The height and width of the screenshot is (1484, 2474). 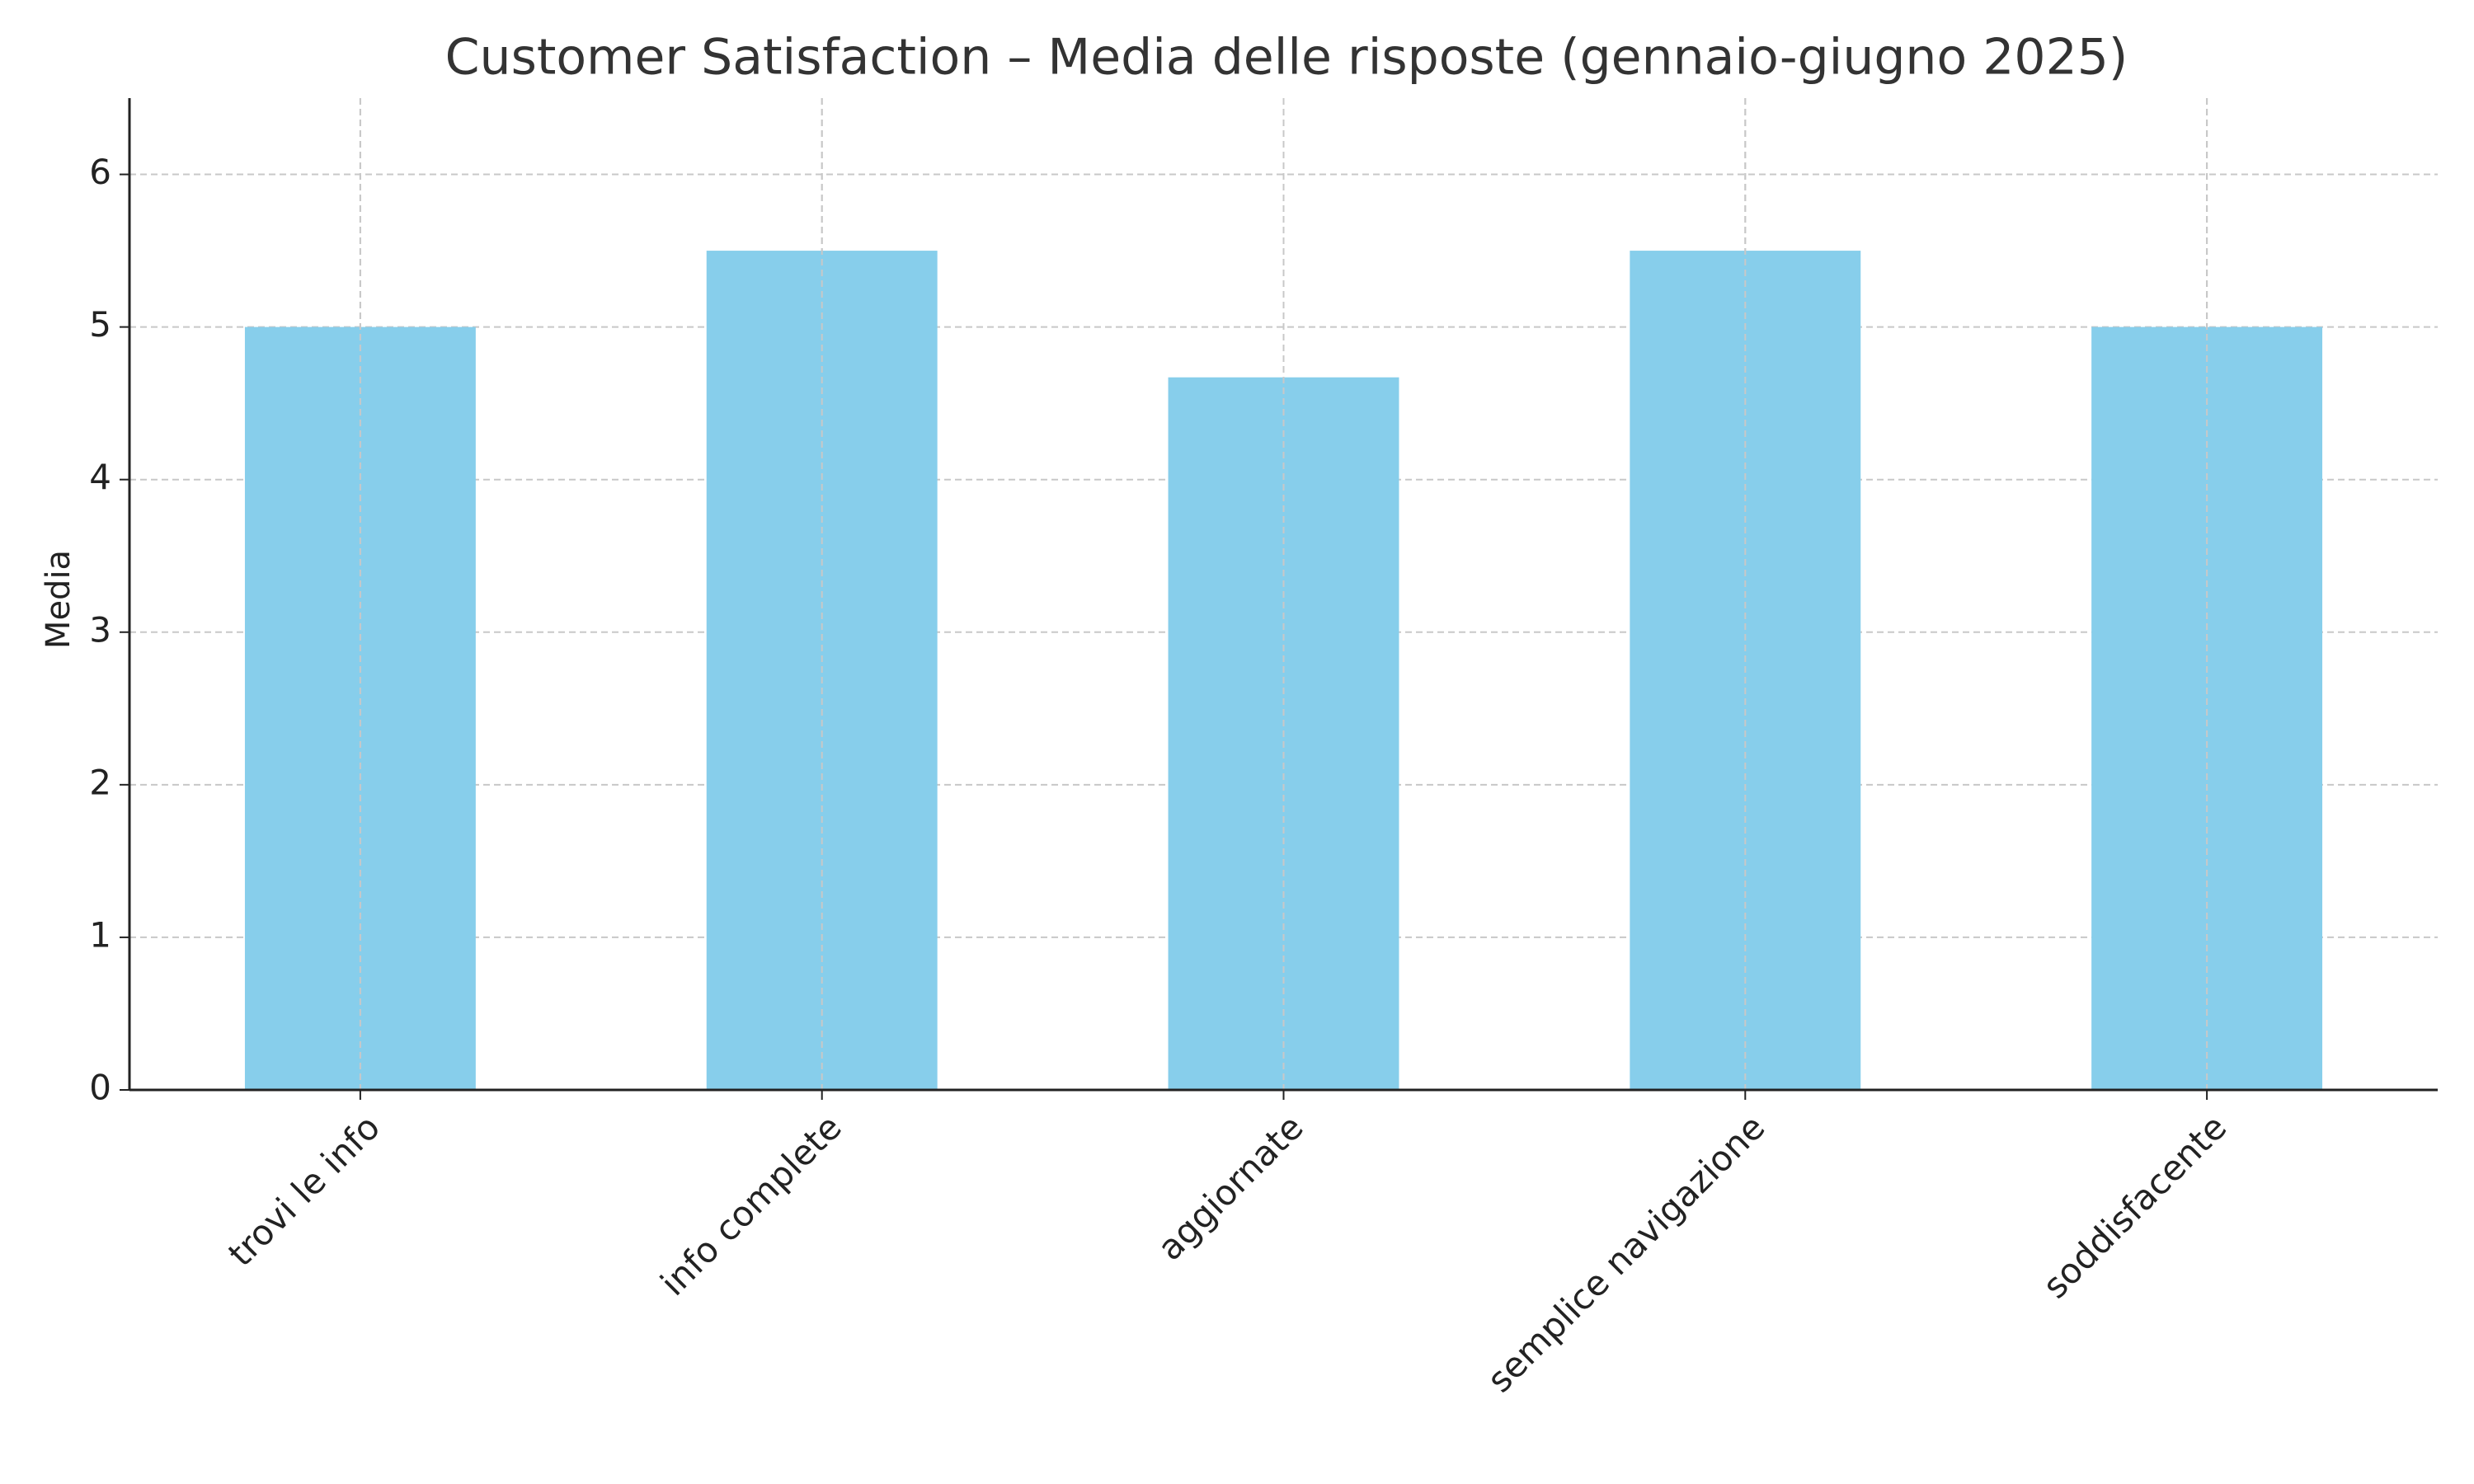 I want to click on y-tick-label: 2, so click(x=100, y=782).